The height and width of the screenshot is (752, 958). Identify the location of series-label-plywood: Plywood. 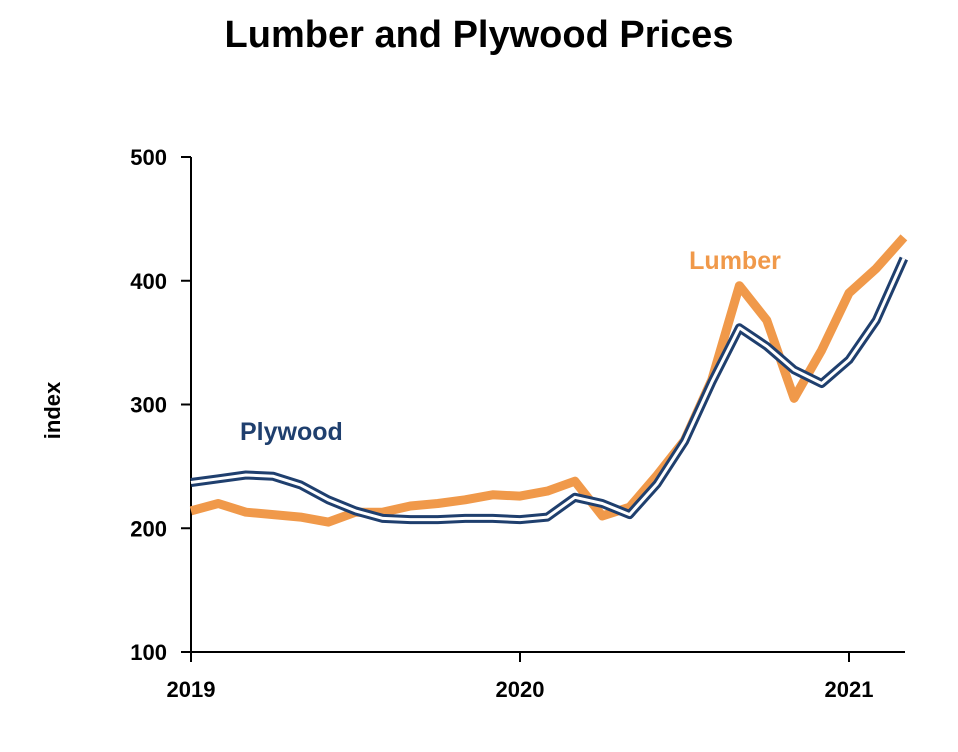
(291, 432).